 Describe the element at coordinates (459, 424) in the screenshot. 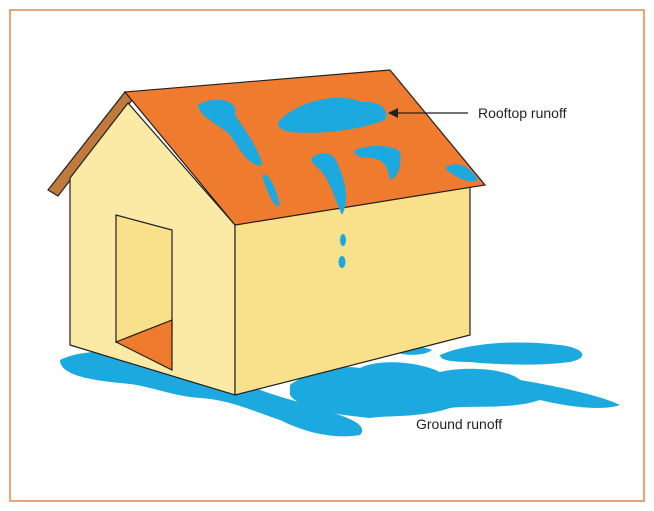

I see `ground-label: Ground runoff` at that location.